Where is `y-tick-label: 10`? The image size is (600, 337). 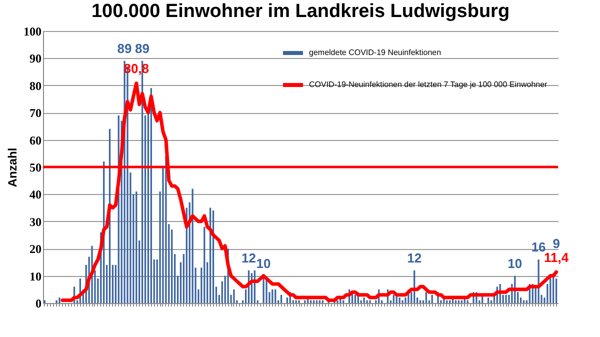 y-tick-label: 10 is located at coordinates (36, 276).